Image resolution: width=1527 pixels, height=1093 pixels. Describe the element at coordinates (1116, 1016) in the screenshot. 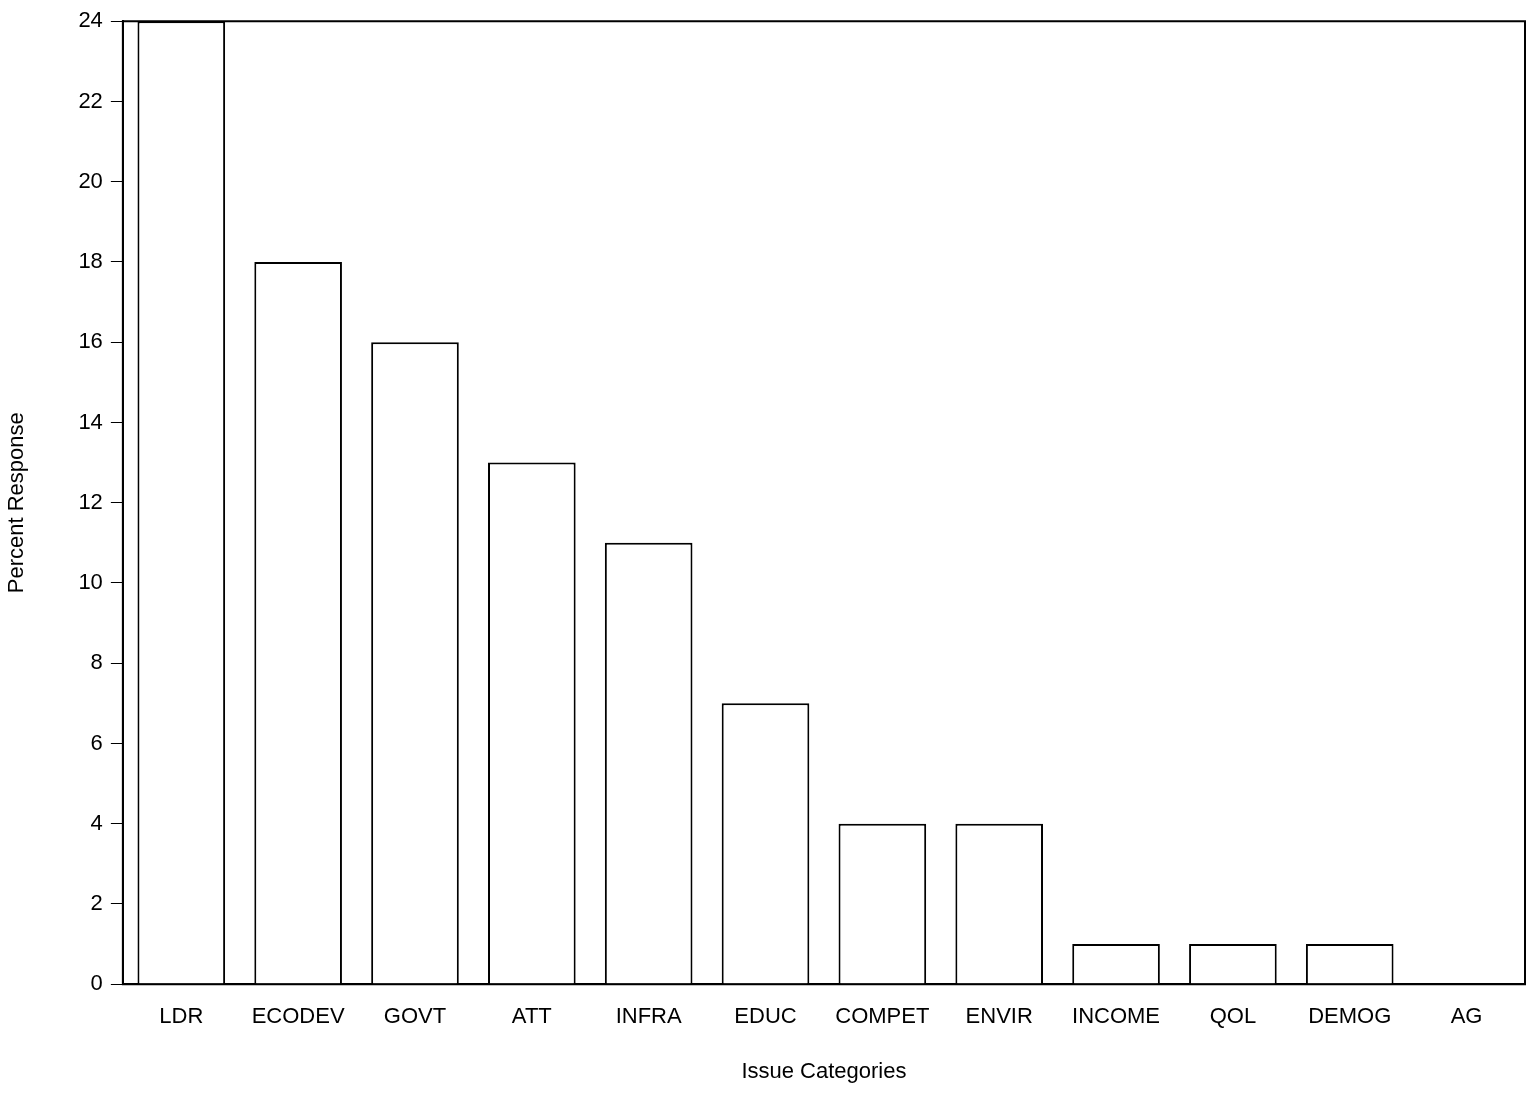

I see `x-tick-label: INCOME` at that location.